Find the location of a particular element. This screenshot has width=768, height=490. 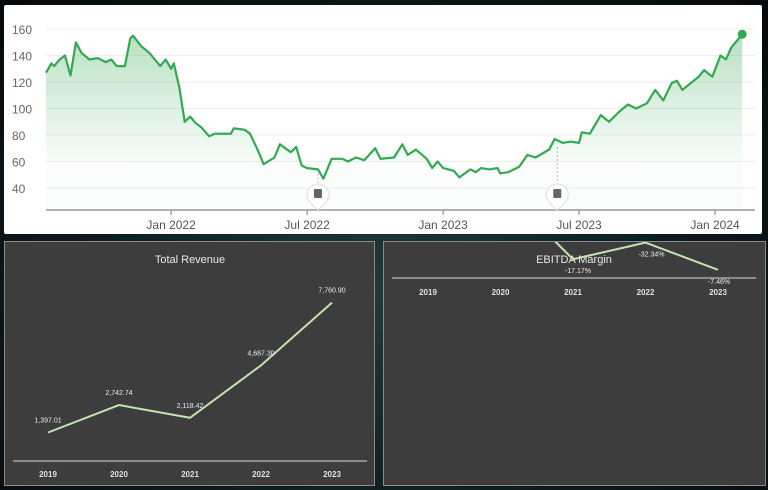

data-label: 1,397.01 is located at coordinates (47, 421).